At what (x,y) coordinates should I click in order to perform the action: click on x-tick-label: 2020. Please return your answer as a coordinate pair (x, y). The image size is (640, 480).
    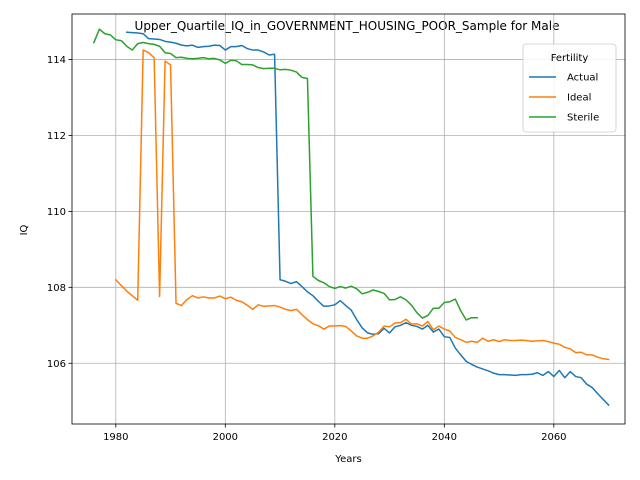
    Looking at the image, I should click on (334, 437).